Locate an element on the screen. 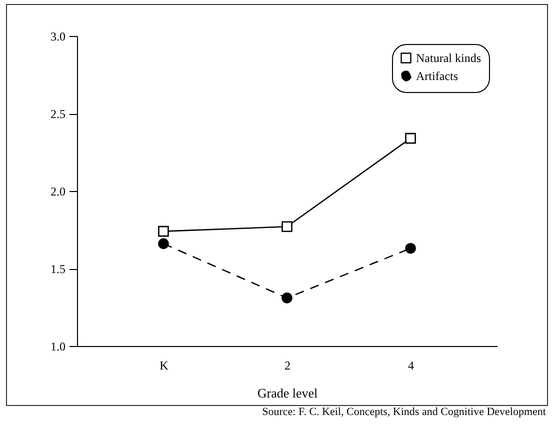  y-tick-label: 2.5 is located at coordinates (58, 114).